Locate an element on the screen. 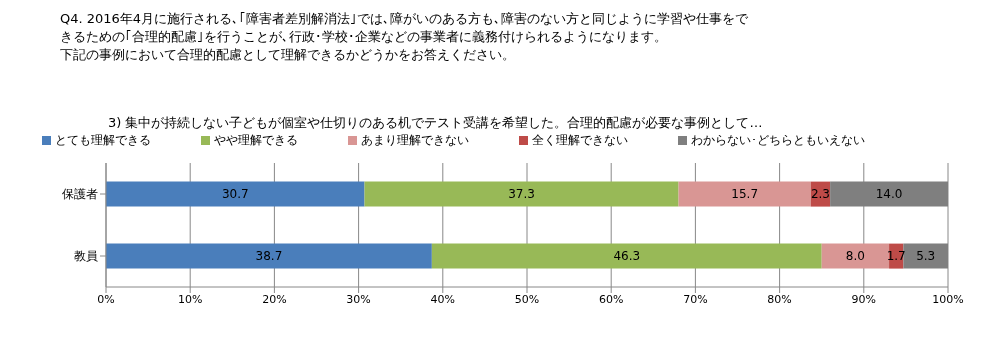  legend-label: とても理解できる is located at coordinates (102, 140).